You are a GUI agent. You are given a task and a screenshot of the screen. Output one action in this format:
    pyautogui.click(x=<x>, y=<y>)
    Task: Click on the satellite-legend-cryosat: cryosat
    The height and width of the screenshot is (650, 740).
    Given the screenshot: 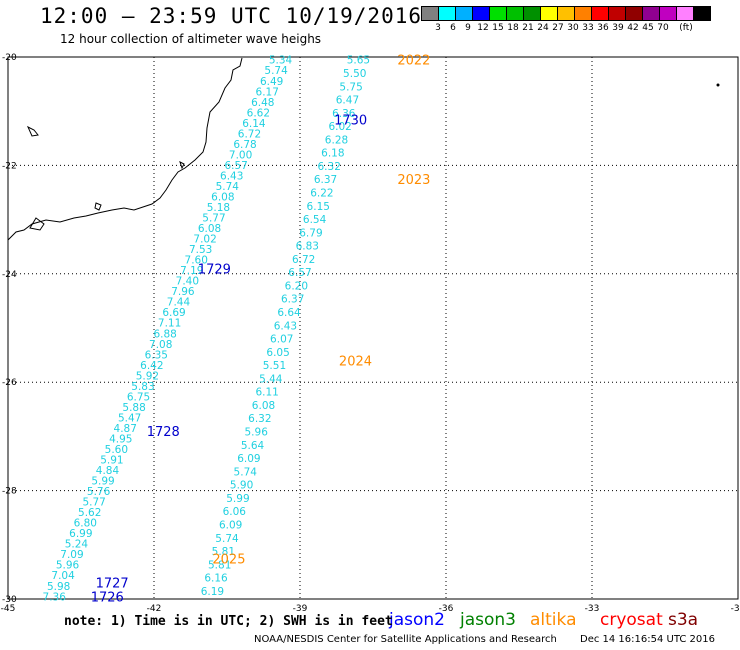 What is the action you would take?
    pyautogui.click(x=631, y=620)
    